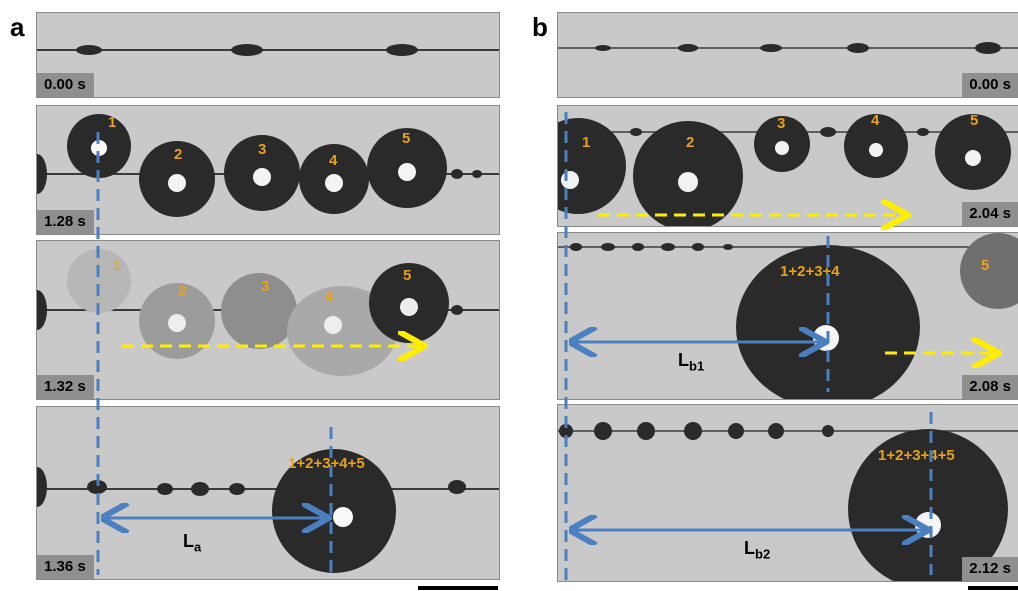 This screenshot has width=1018, height=591. Describe the element at coordinates (268, 493) in the screenshot. I see `frame-a4: 1+2+3+4+5 1.36 s` at that location.